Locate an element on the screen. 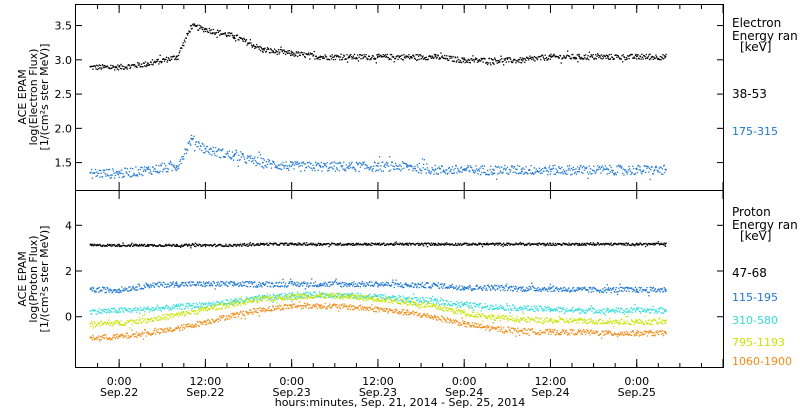 The image size is (800, 410). proton-legend-310-580: 310-580 is located at coordinates (755, 320).